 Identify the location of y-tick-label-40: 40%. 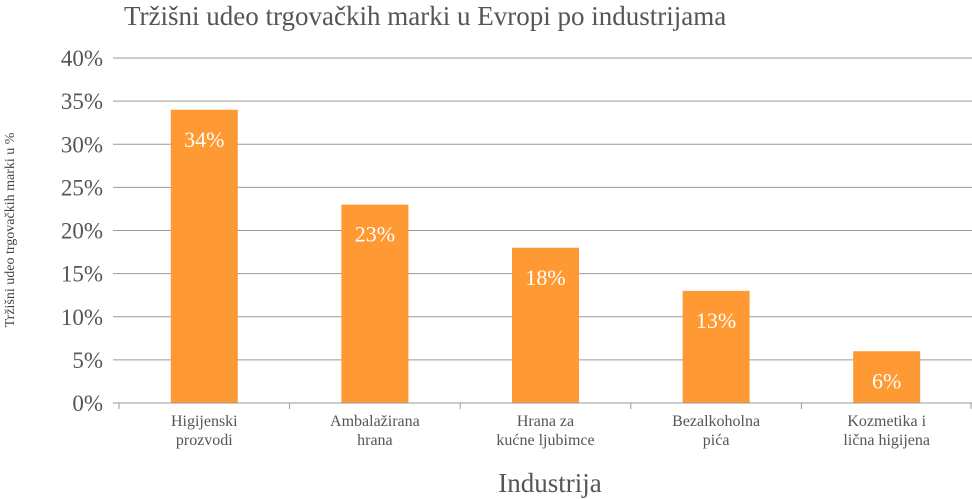
(82, 58).